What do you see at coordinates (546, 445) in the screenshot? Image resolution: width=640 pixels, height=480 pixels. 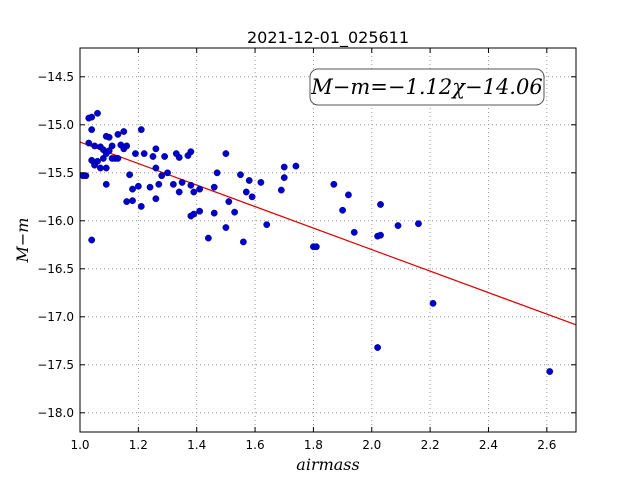 I see `x-tick-label: 2.6` at bounding box center [546, 445].